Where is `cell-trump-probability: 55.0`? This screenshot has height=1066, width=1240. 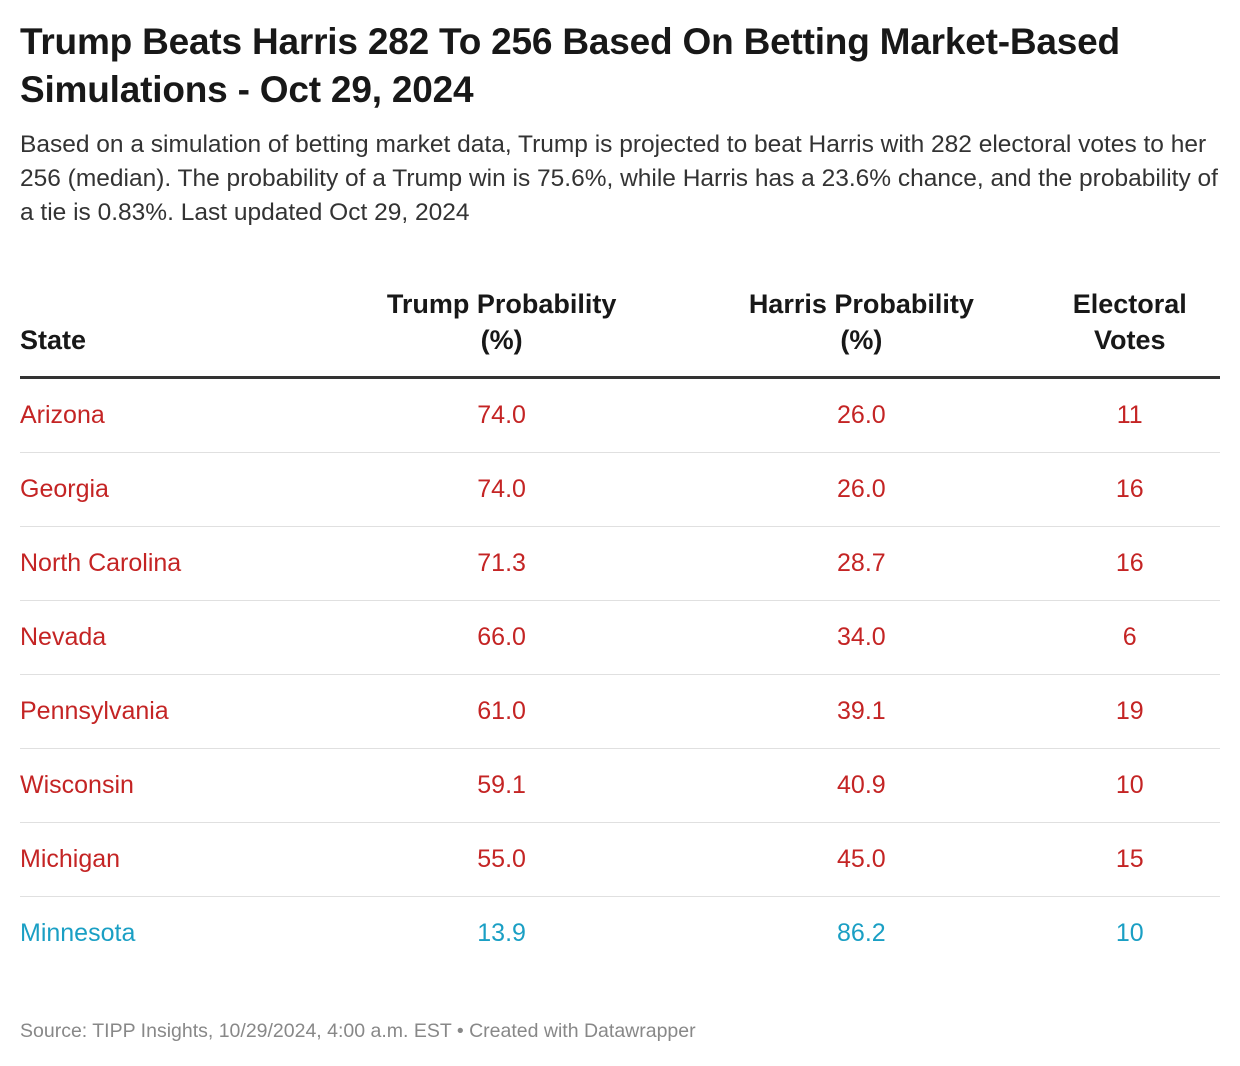
cell-trump-probability: 55.0 is located at coordinates (502, 859).